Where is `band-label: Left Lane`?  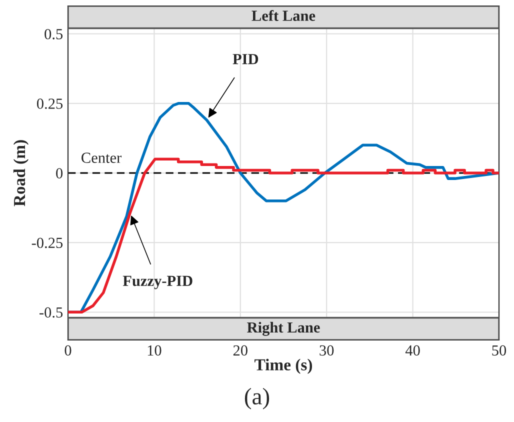
band-label: Left Lane is located at coordinates (284, 15).